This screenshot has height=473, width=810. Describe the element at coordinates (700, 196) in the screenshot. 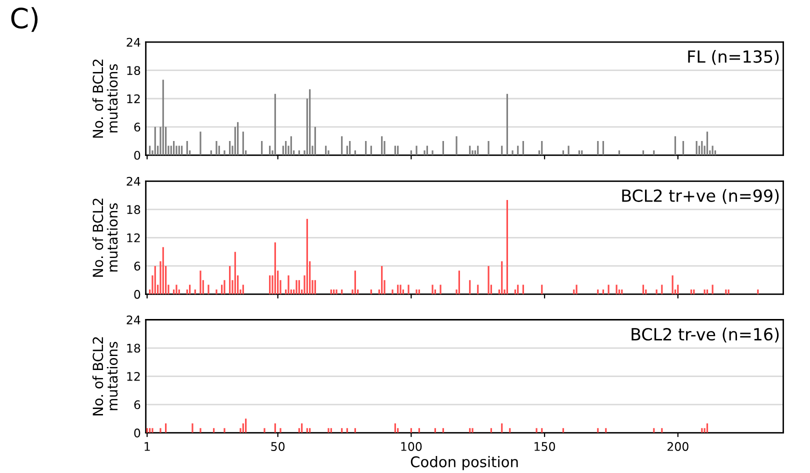

I see `chart-title: BCL2 tr+ve (n=99)` at that location.